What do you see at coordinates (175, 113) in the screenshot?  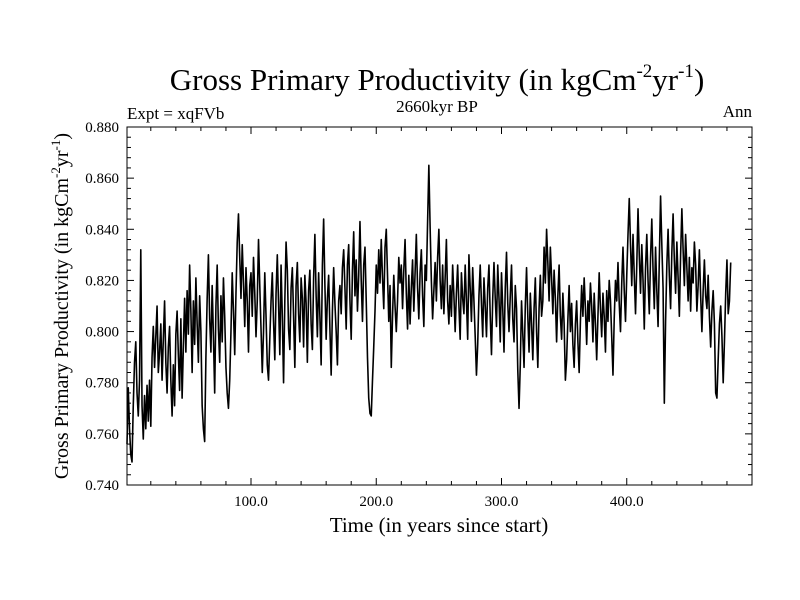 I see `experiment-label: Expt = xqFVb` at bounding box center [175, 113].